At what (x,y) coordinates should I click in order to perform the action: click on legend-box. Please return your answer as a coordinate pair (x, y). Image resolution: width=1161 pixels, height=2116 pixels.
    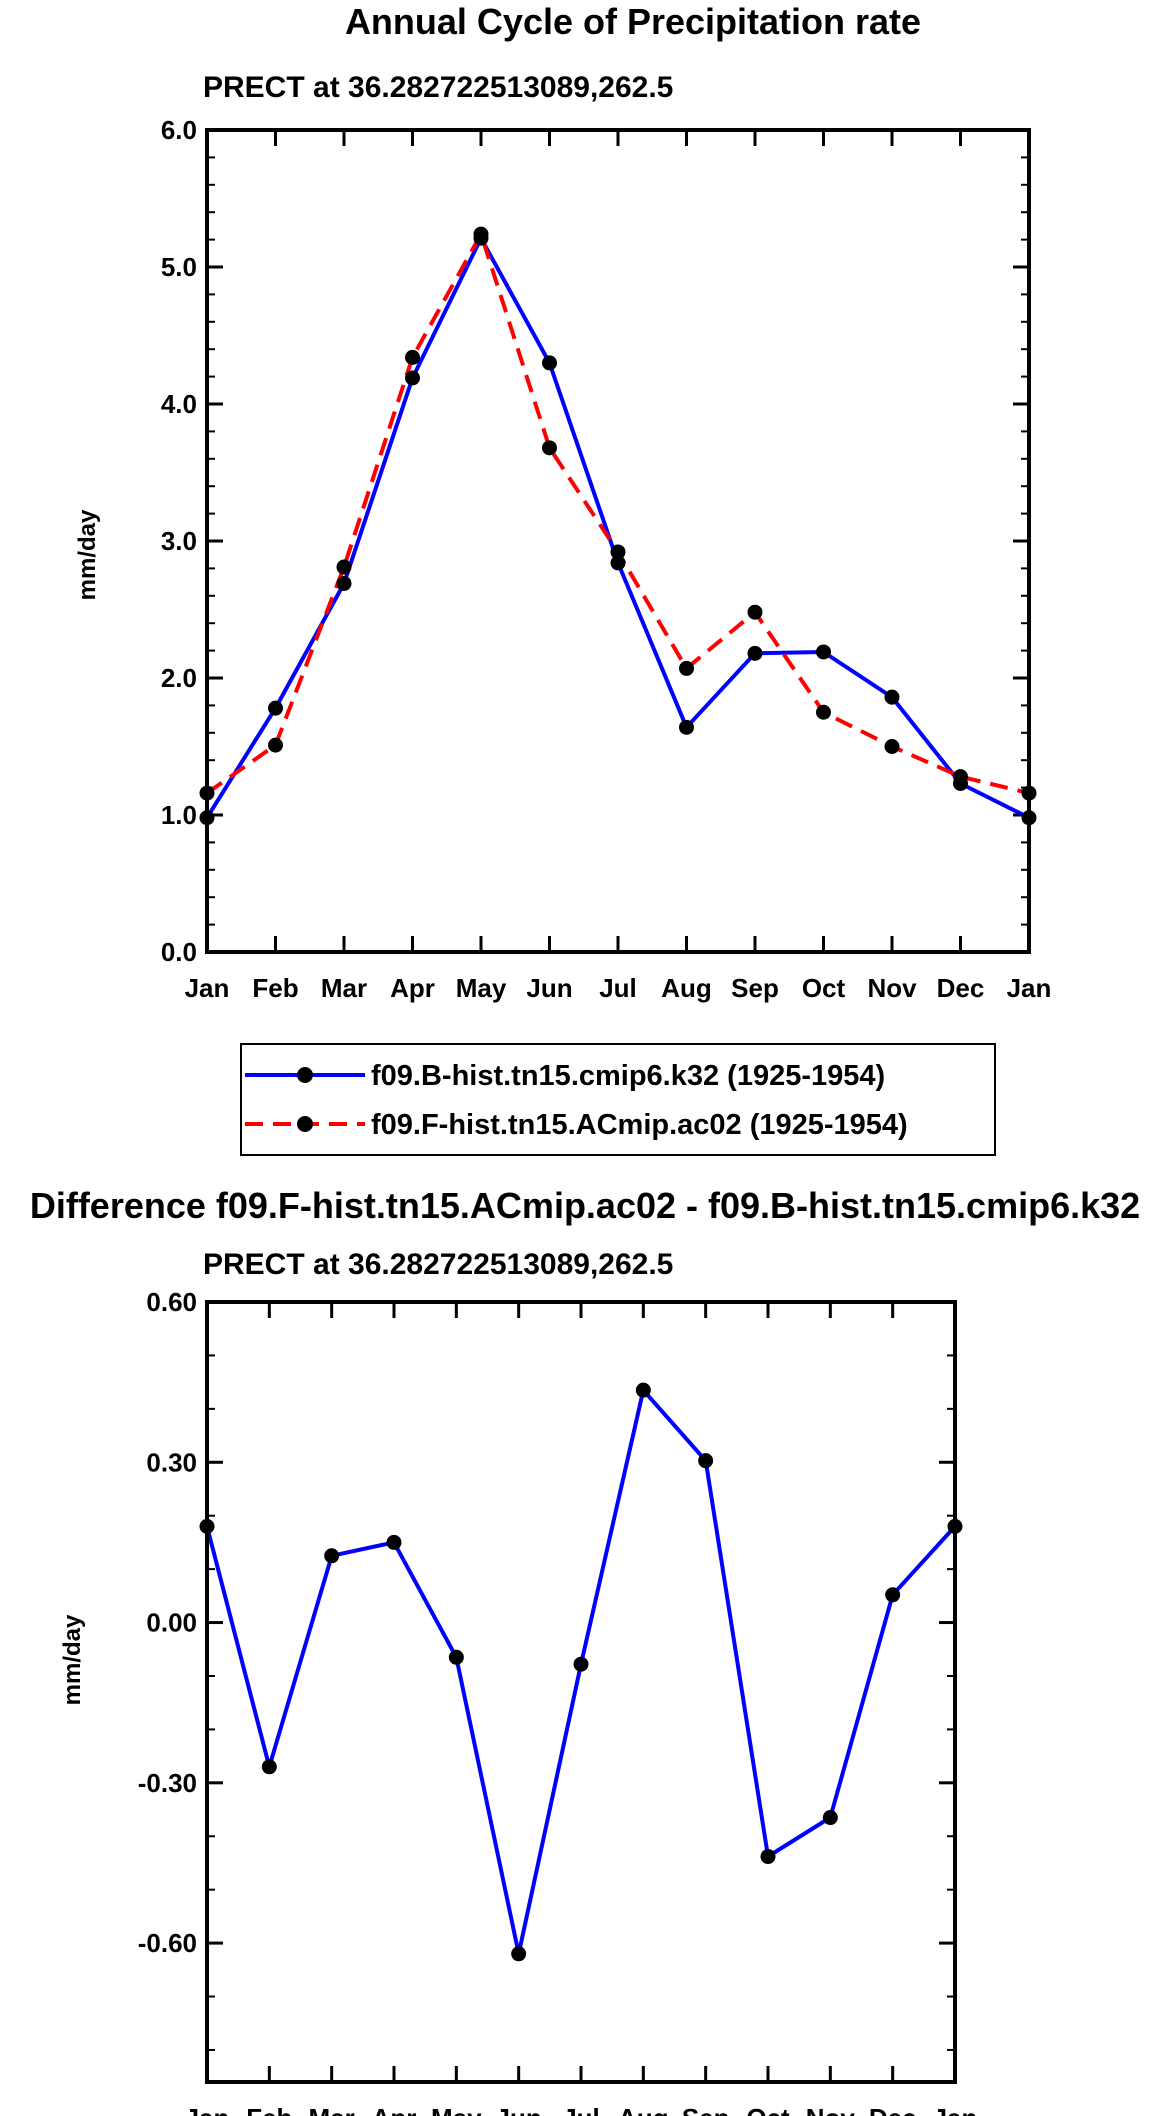
    Looking at the image, I should click on (618, 1099).